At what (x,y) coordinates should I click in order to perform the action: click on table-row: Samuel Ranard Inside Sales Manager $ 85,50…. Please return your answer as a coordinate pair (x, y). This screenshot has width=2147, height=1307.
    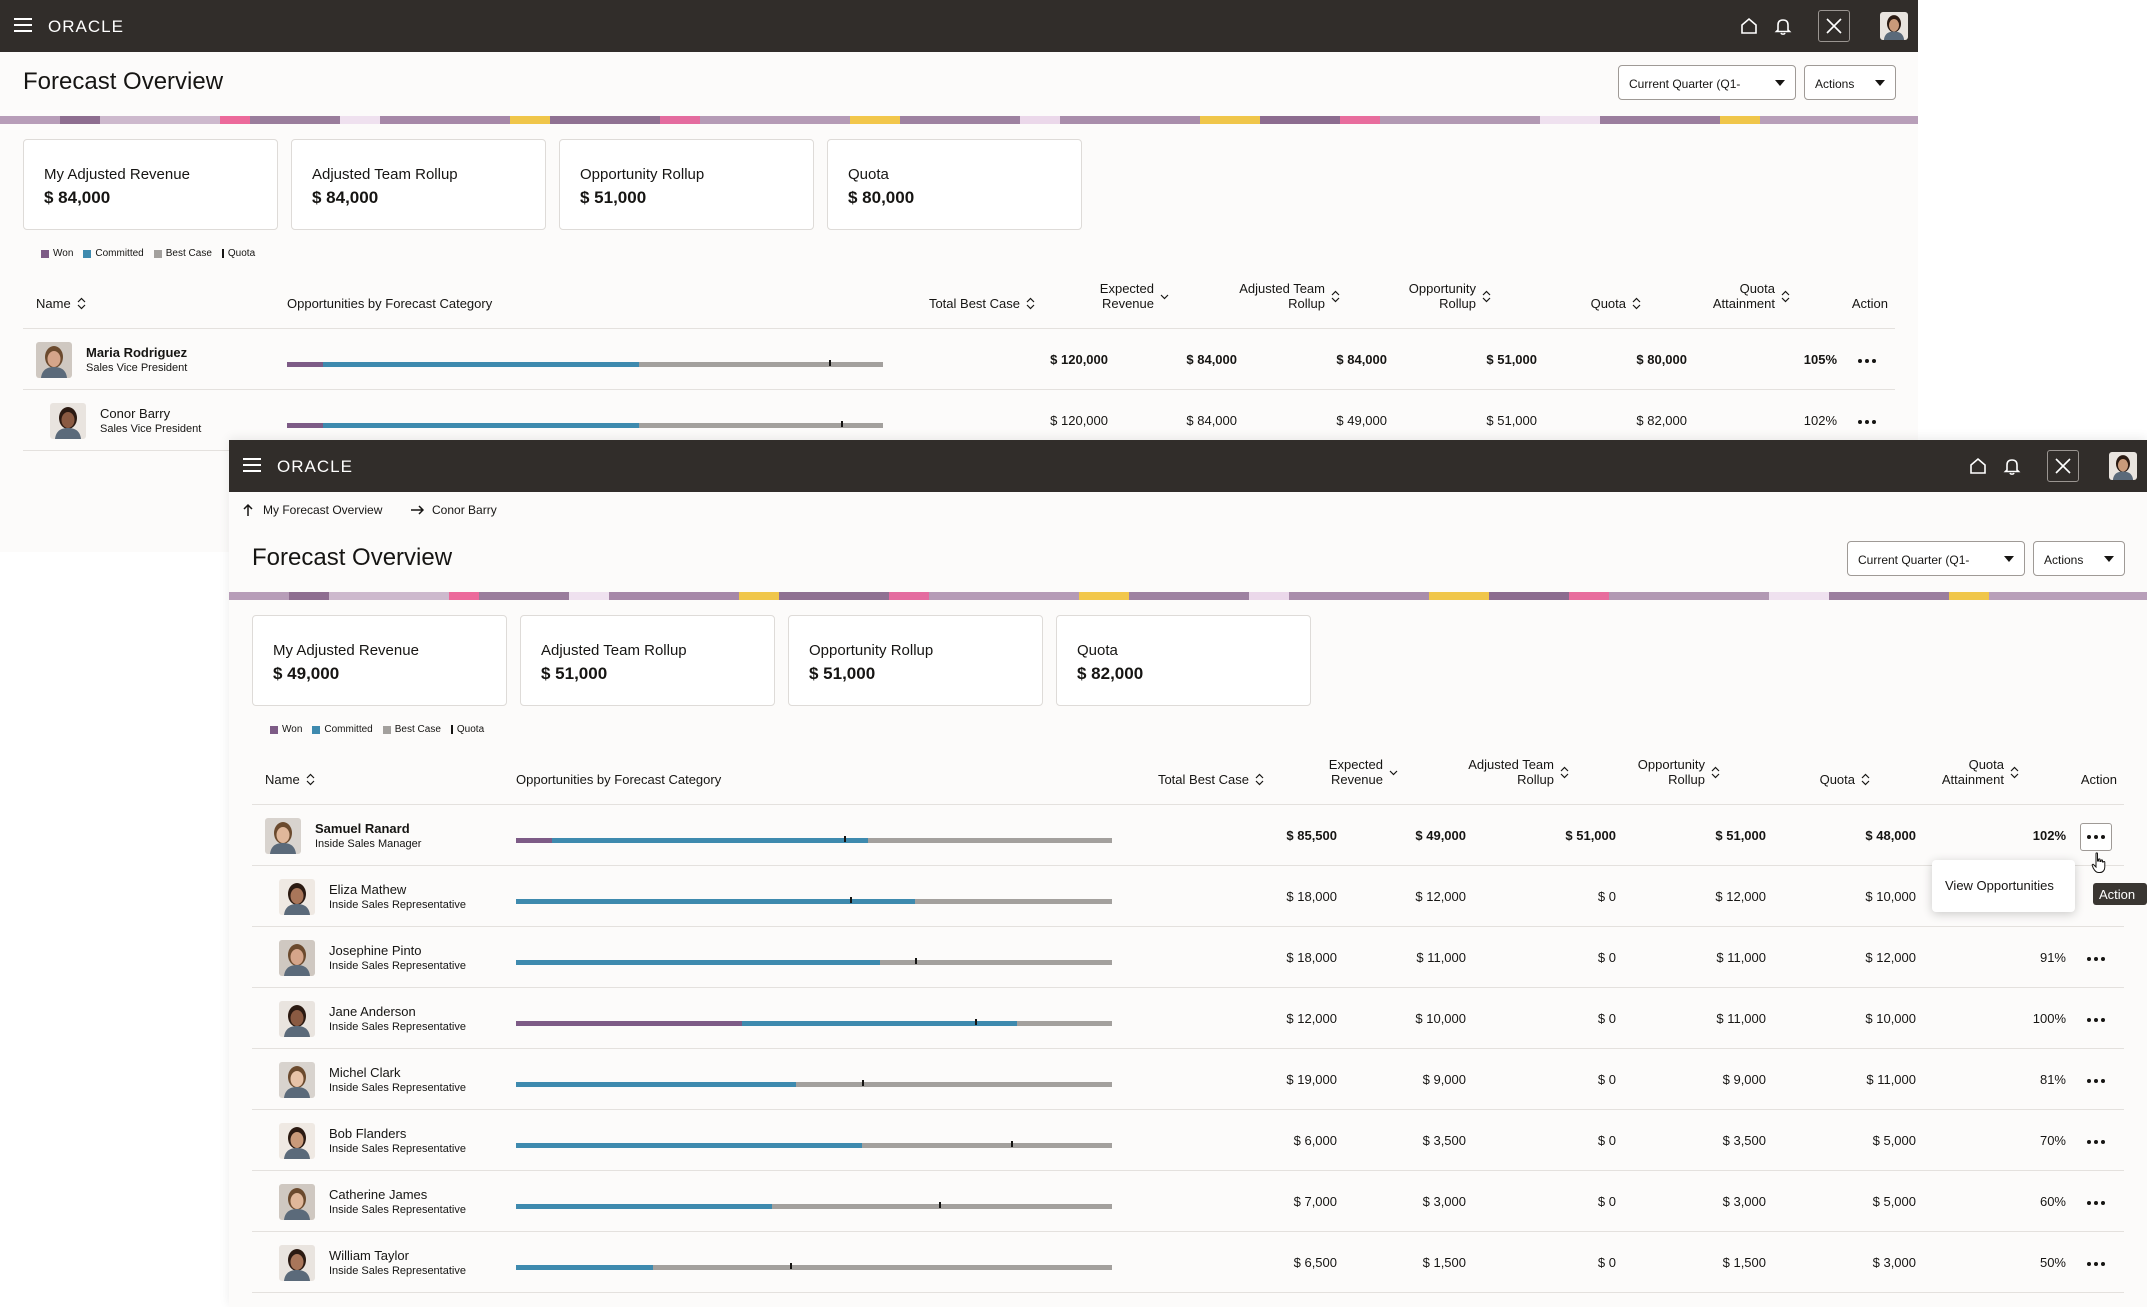
    Looking at the image, I should click on (1188, 835).